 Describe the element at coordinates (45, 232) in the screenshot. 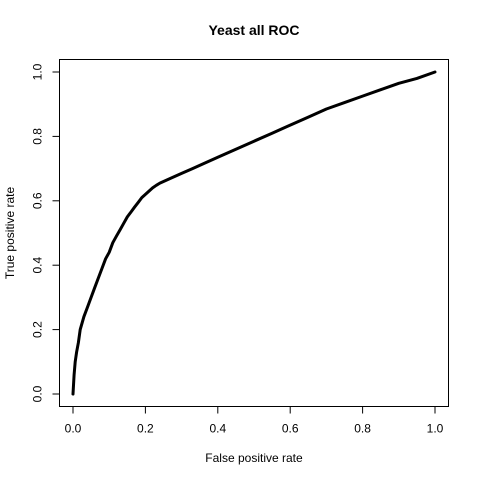

I see `y-axis: 0.0 0.2 0.4 0.6 0.8 1.0` at that location.